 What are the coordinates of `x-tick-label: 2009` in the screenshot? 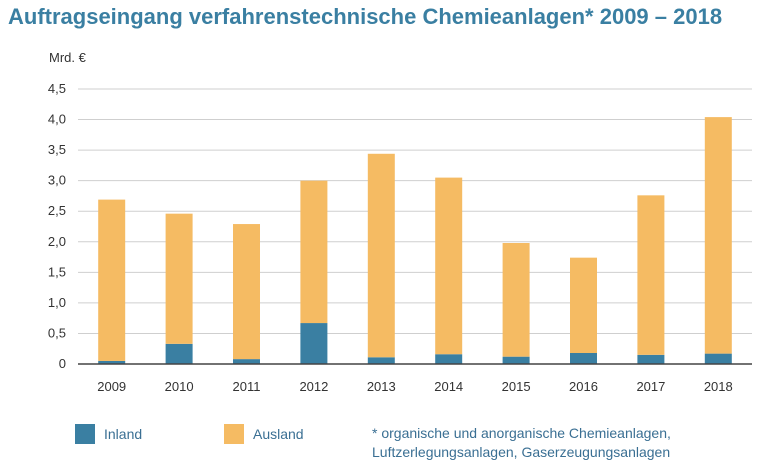 It's located at (111, 386).